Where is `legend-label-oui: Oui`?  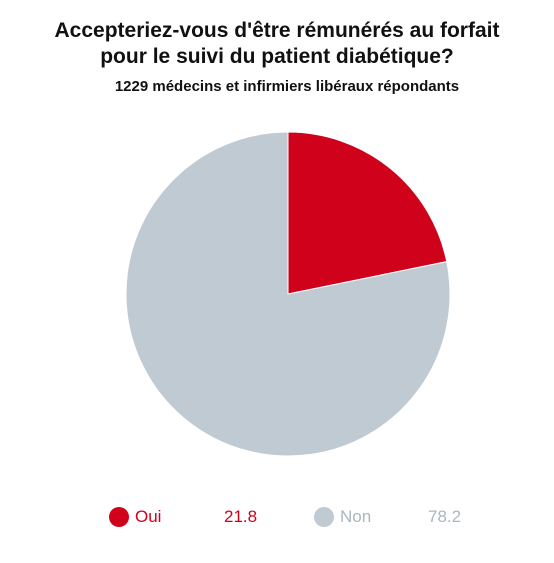 legend-label-oui: Oui is located at coordinates (148, 516).